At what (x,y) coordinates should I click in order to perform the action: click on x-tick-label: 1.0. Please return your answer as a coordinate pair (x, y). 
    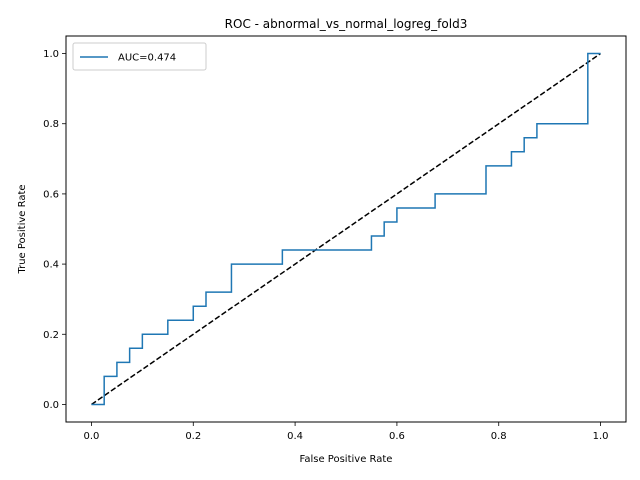
    Looking at the image, I should click on (601, 436).